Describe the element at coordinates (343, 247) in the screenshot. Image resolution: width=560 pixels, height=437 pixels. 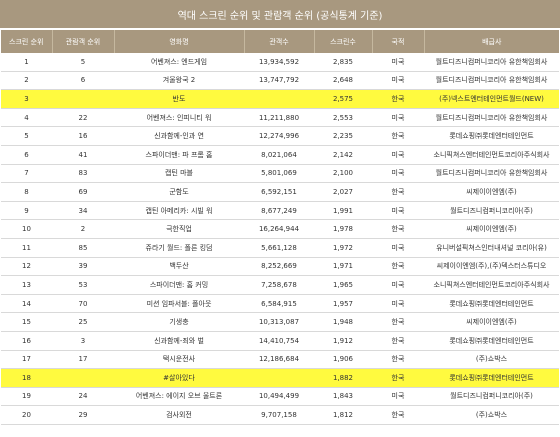
I see `screen-count-cell: 1,972` at that location.